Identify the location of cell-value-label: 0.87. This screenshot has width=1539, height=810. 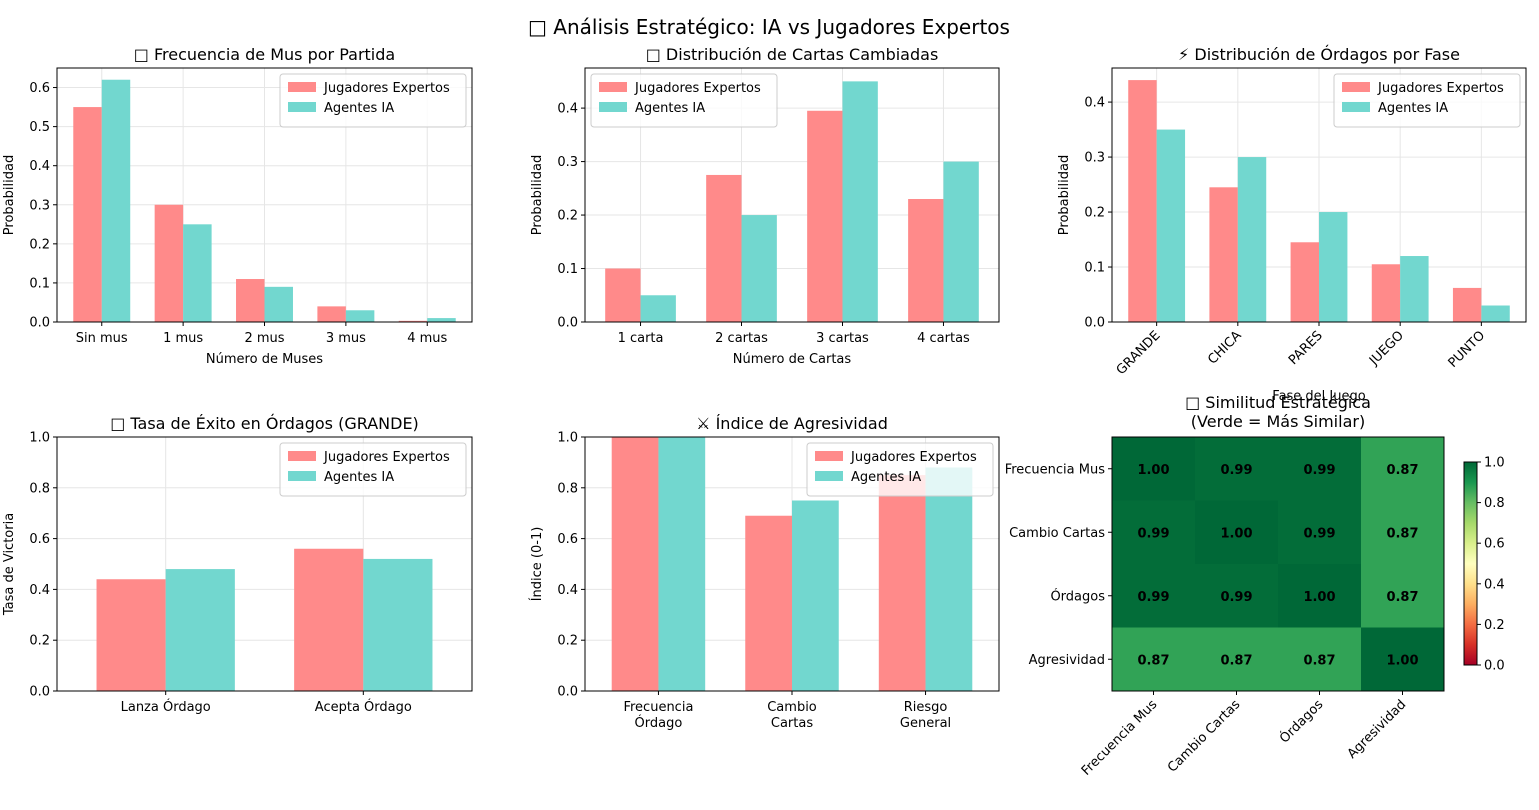
(1402, 597).